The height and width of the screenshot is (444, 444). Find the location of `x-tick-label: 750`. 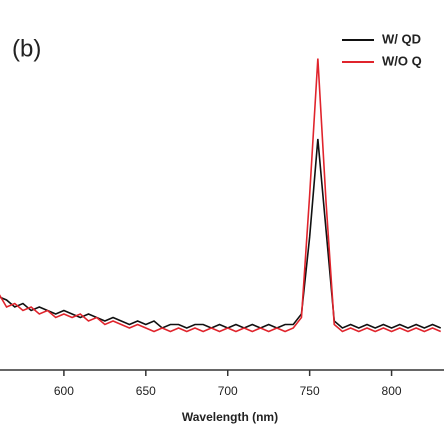

x-tick-label: 750 is located at coordinates (310, 391).